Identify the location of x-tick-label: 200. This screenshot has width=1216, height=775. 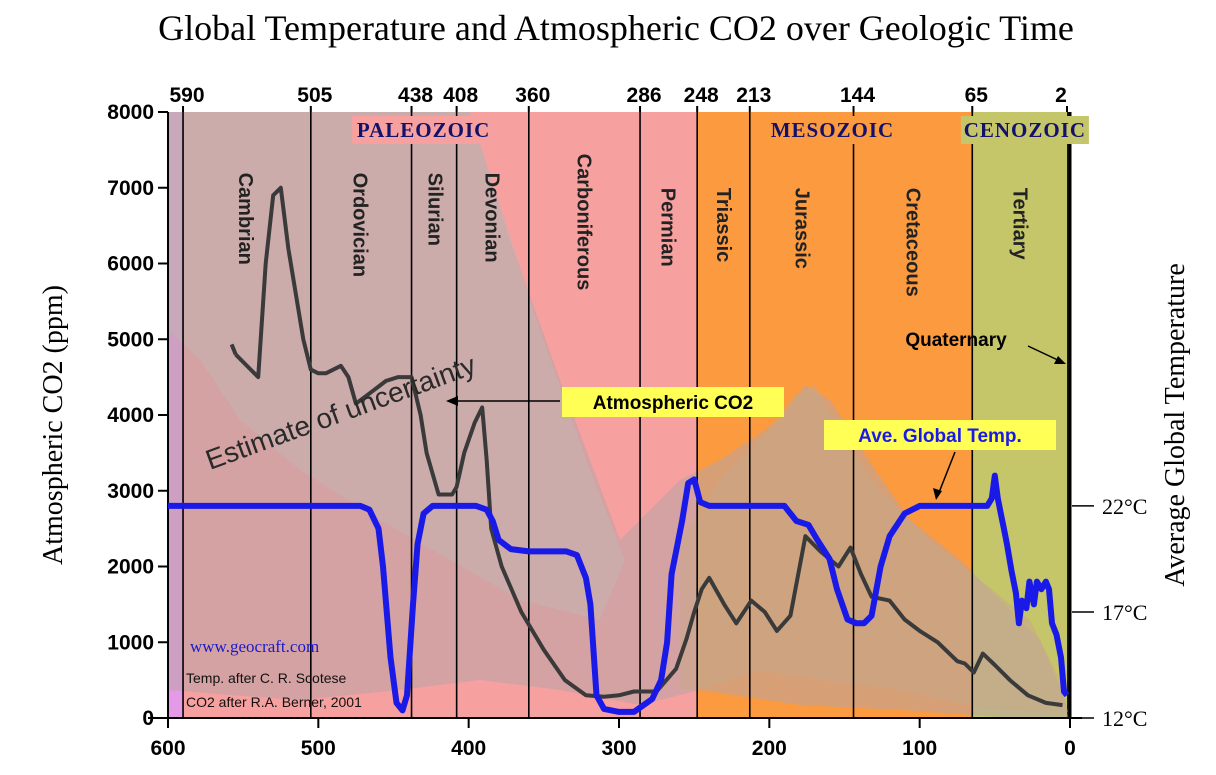
(769, 748).